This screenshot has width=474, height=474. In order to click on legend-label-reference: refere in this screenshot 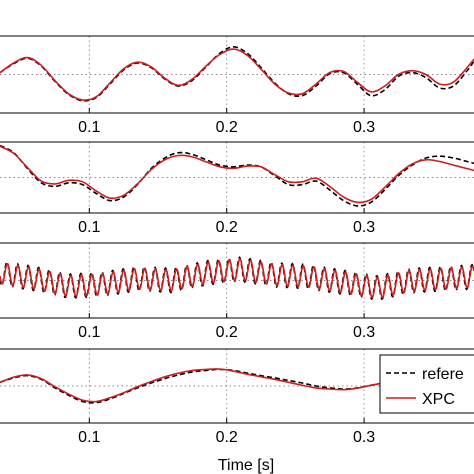, I will do `click(443, 374)`.